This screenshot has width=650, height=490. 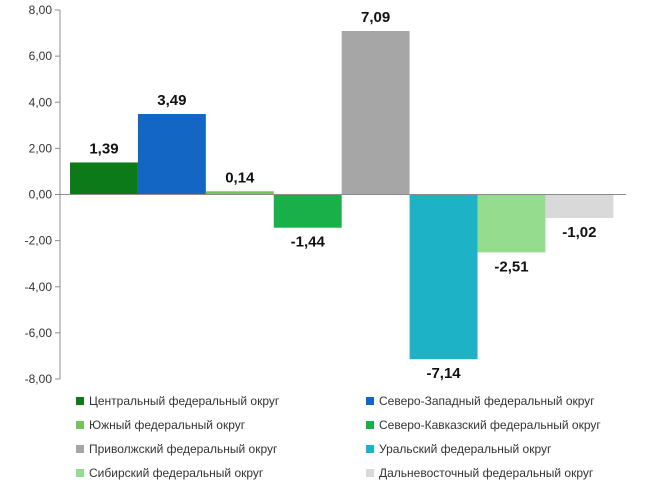 I want to click on data-label: -1,02, so click(x=579, y=232).